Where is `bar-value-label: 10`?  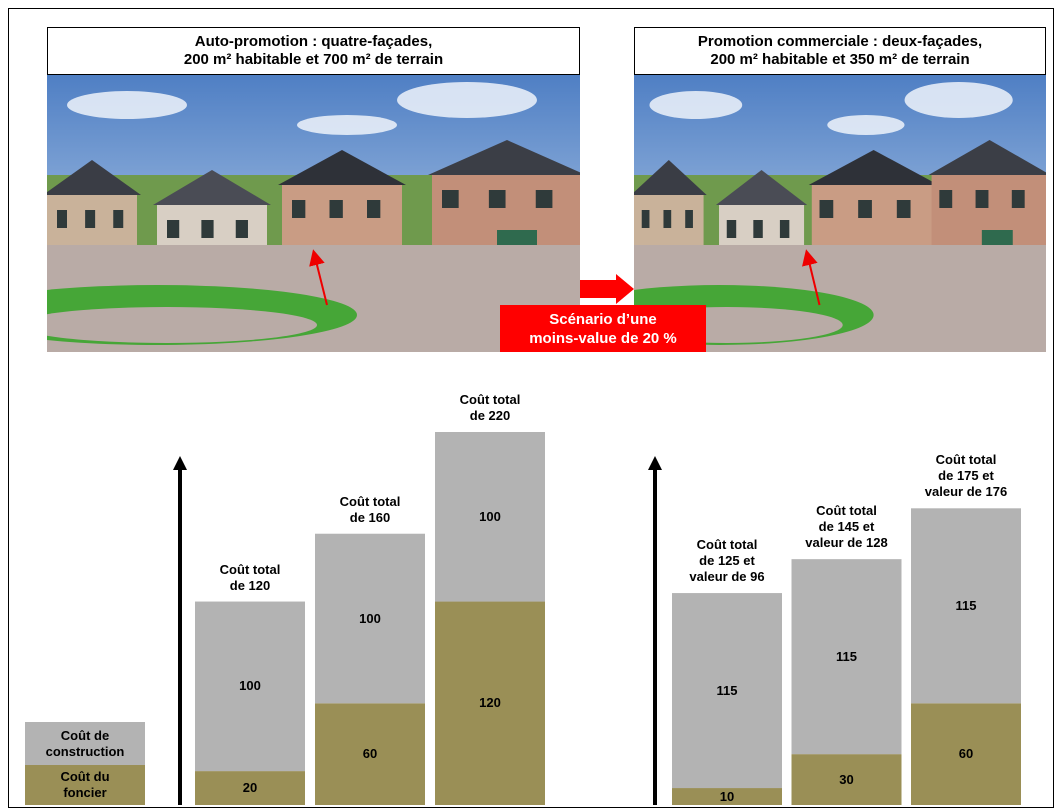 bar-value-label: 10 is located at coordinates (727, 796).